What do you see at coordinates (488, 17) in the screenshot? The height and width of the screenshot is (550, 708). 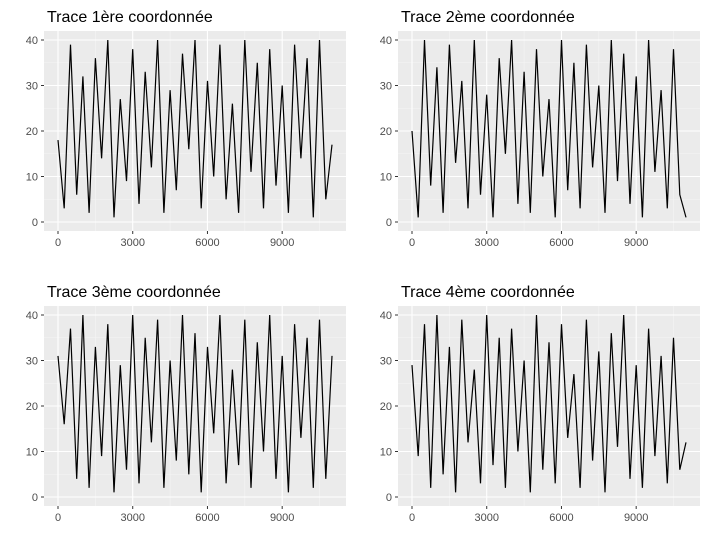 I see `panel-title: Trace 2ème coordonnée` at bounding box center [488, 17].